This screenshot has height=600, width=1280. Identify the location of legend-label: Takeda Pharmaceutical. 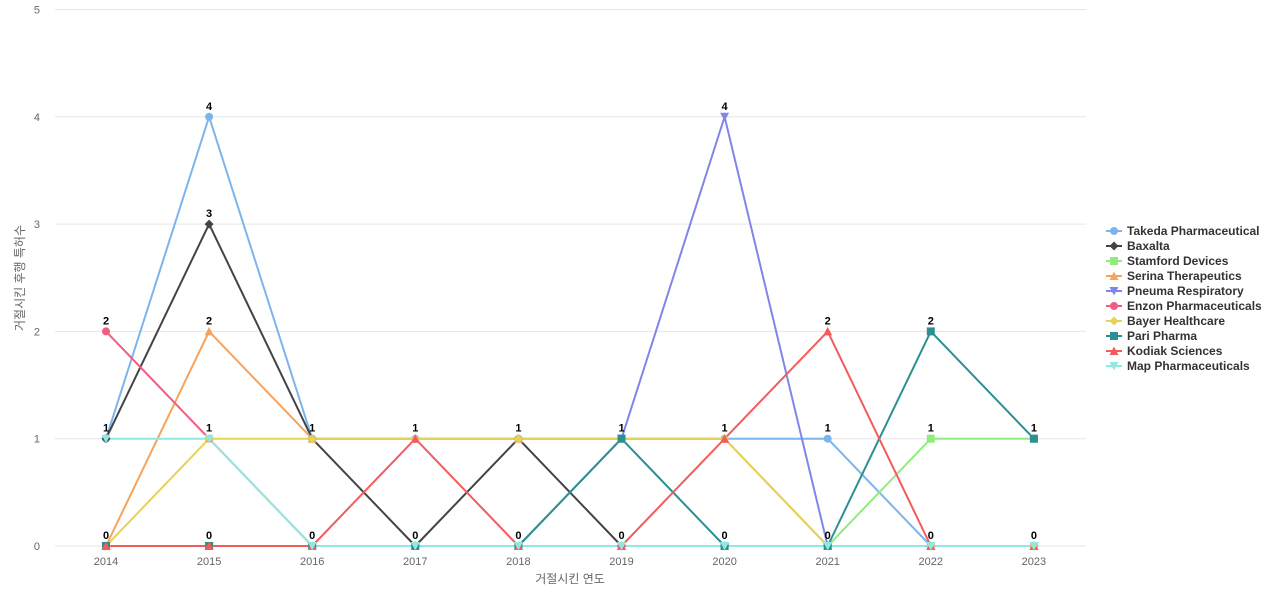
(1193, 231).